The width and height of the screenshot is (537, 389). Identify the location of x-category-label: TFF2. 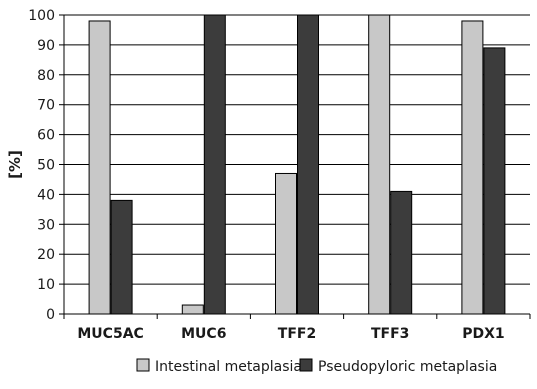
(297, 334).